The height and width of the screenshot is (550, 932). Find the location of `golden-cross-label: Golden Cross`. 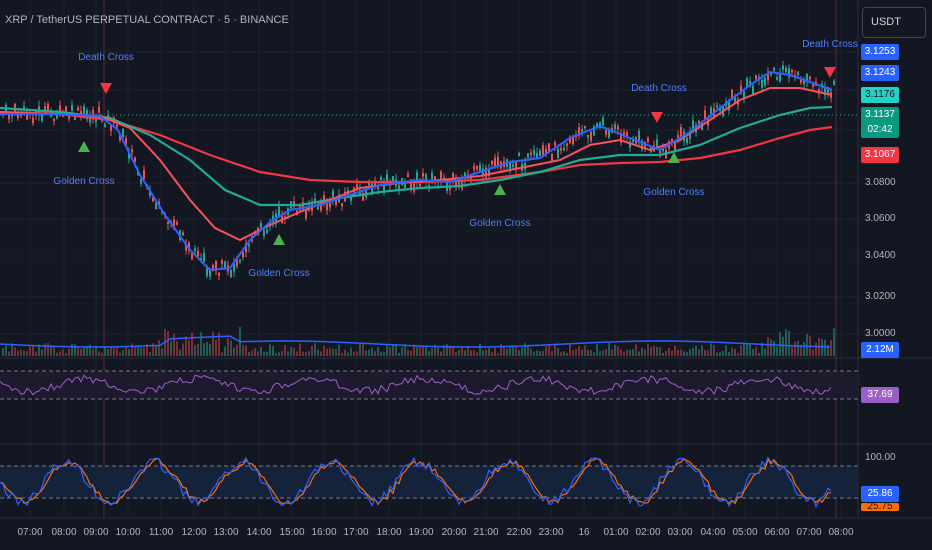

golden-cross-label: Golden Cross is located at coordinates (279, 273).